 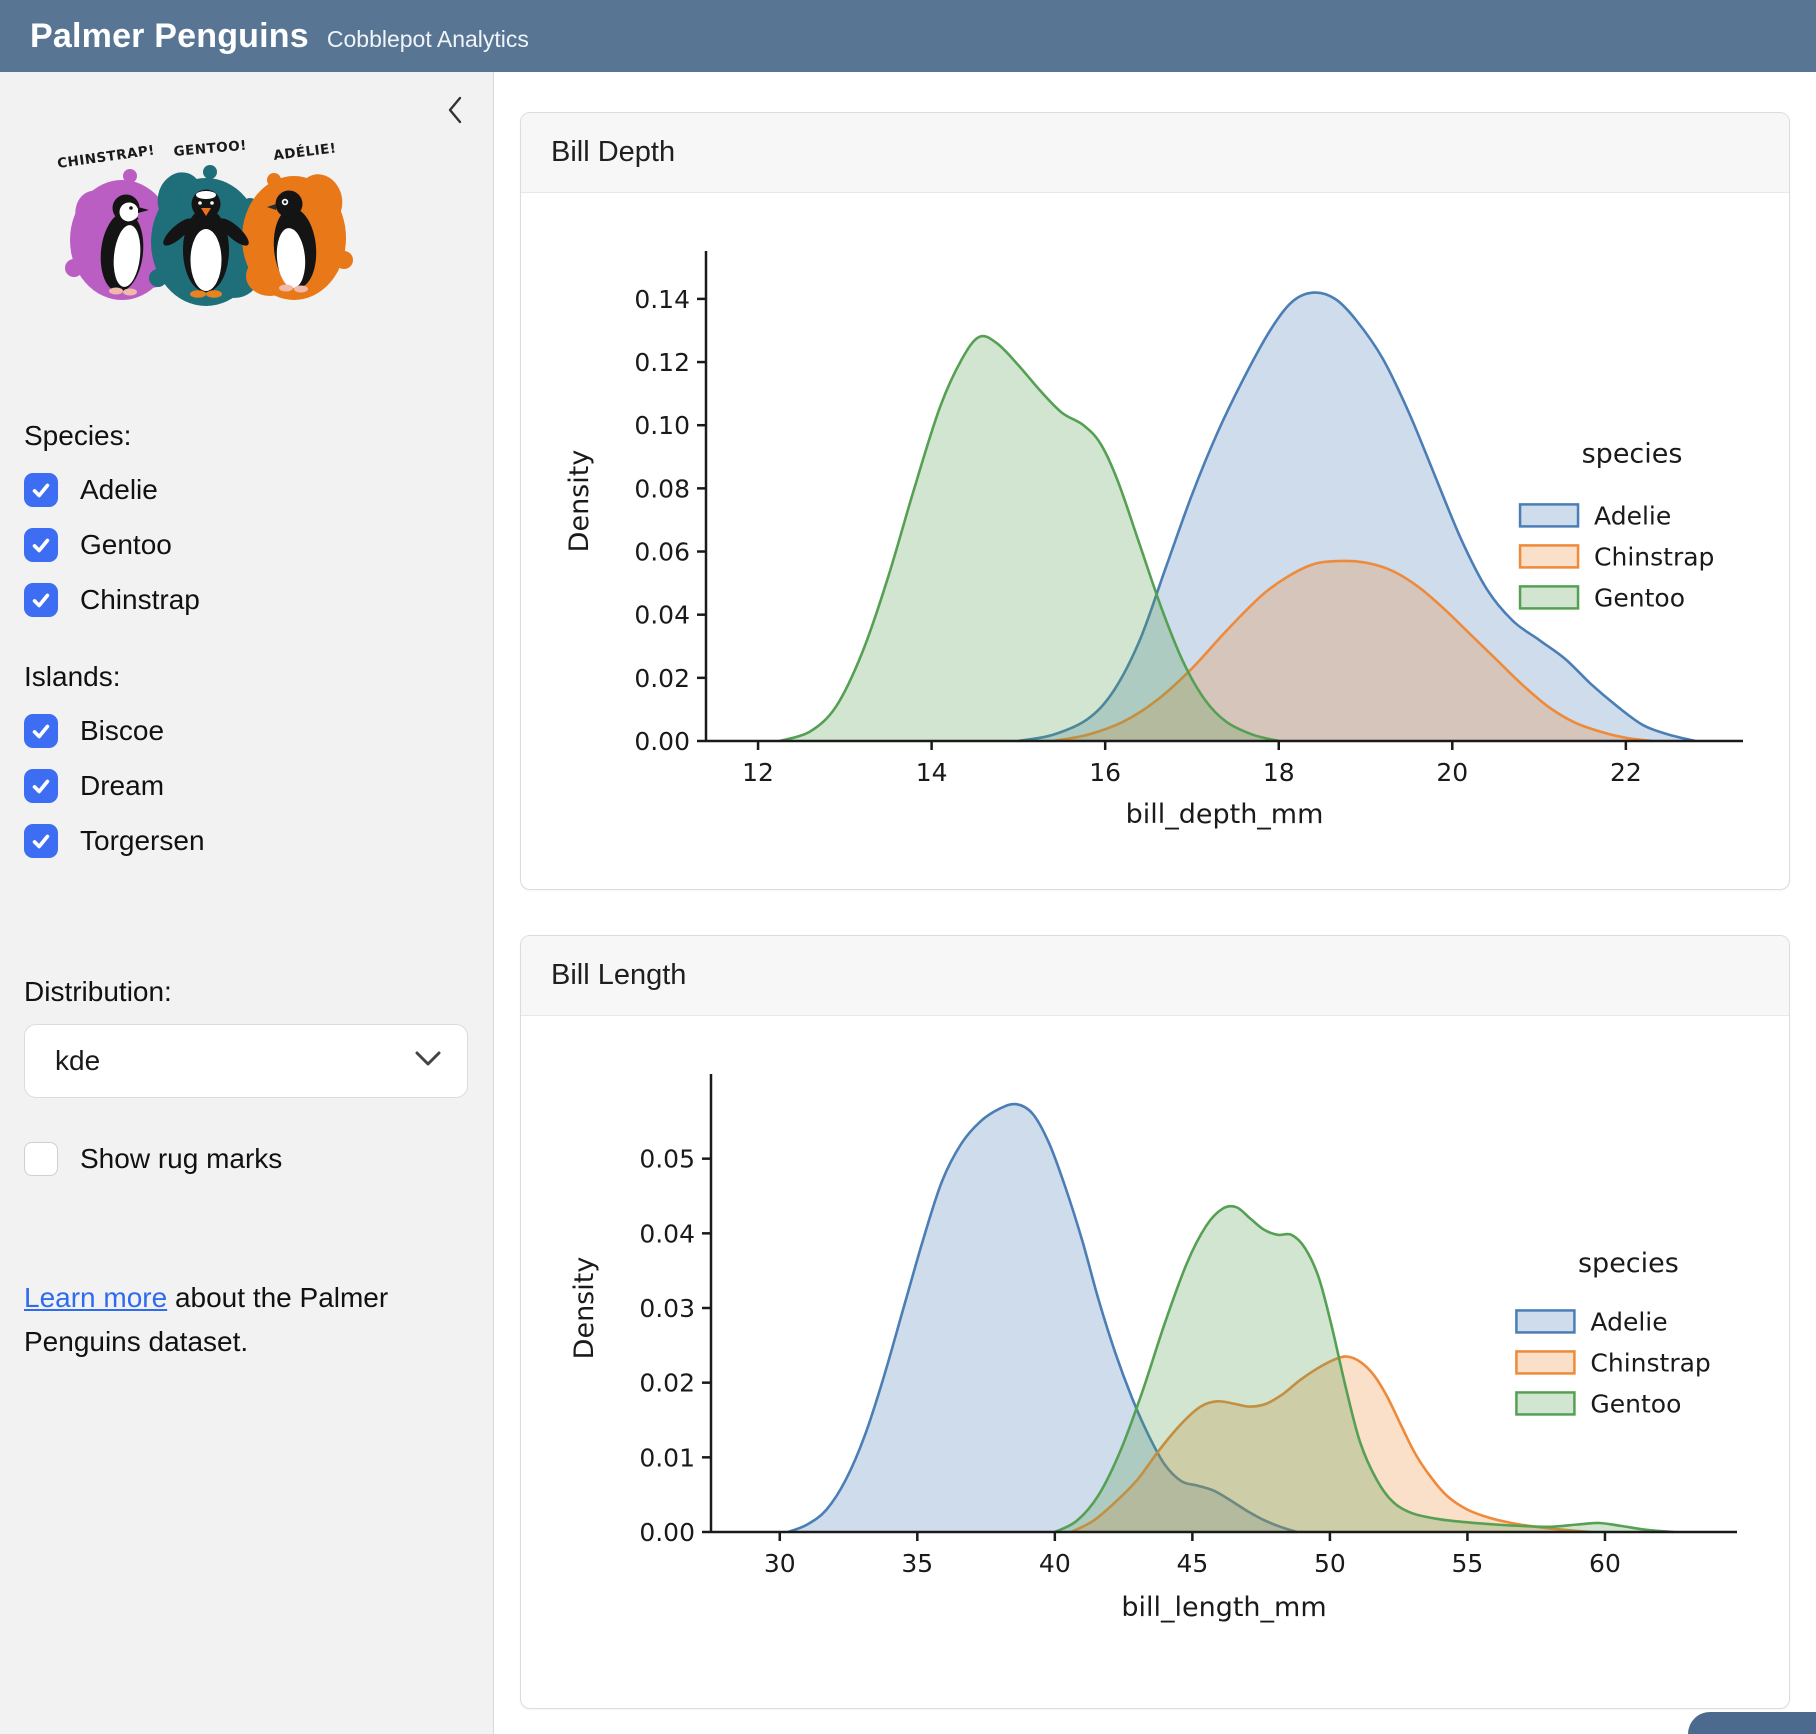 What do you see at coordinates (932, 772) in the screenshot?
I see `svg-text: 14` at bounding box center [932, 772].